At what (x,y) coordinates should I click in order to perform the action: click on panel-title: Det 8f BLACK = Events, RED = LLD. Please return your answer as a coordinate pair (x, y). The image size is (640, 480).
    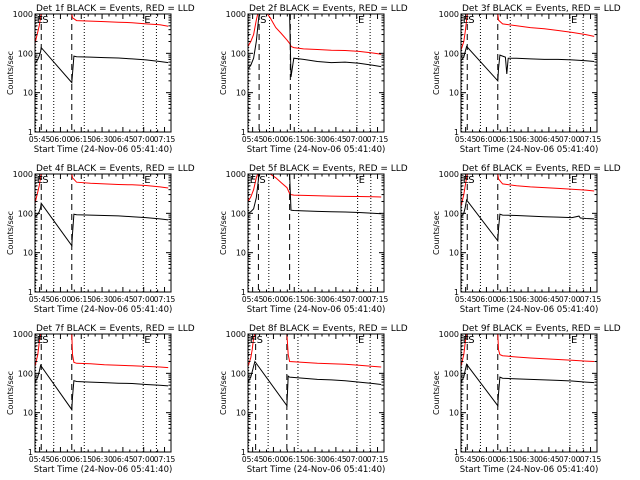
    Looking at the image, I should click on (328, 329).